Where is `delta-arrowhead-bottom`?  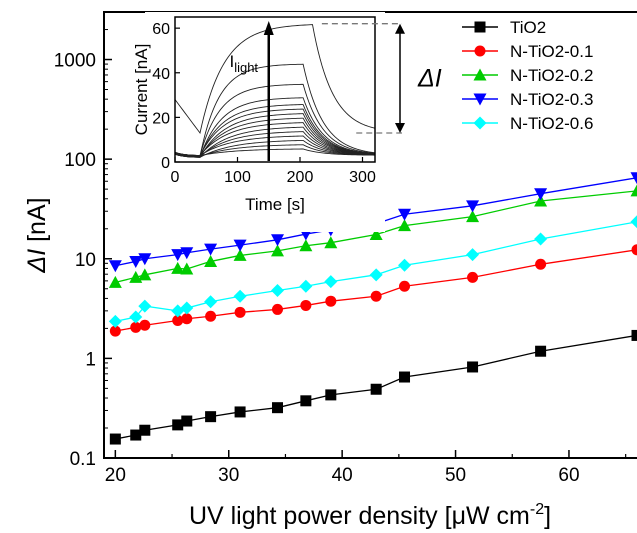
delta-arrowhead-bottom is located at coordinates (400, 128).